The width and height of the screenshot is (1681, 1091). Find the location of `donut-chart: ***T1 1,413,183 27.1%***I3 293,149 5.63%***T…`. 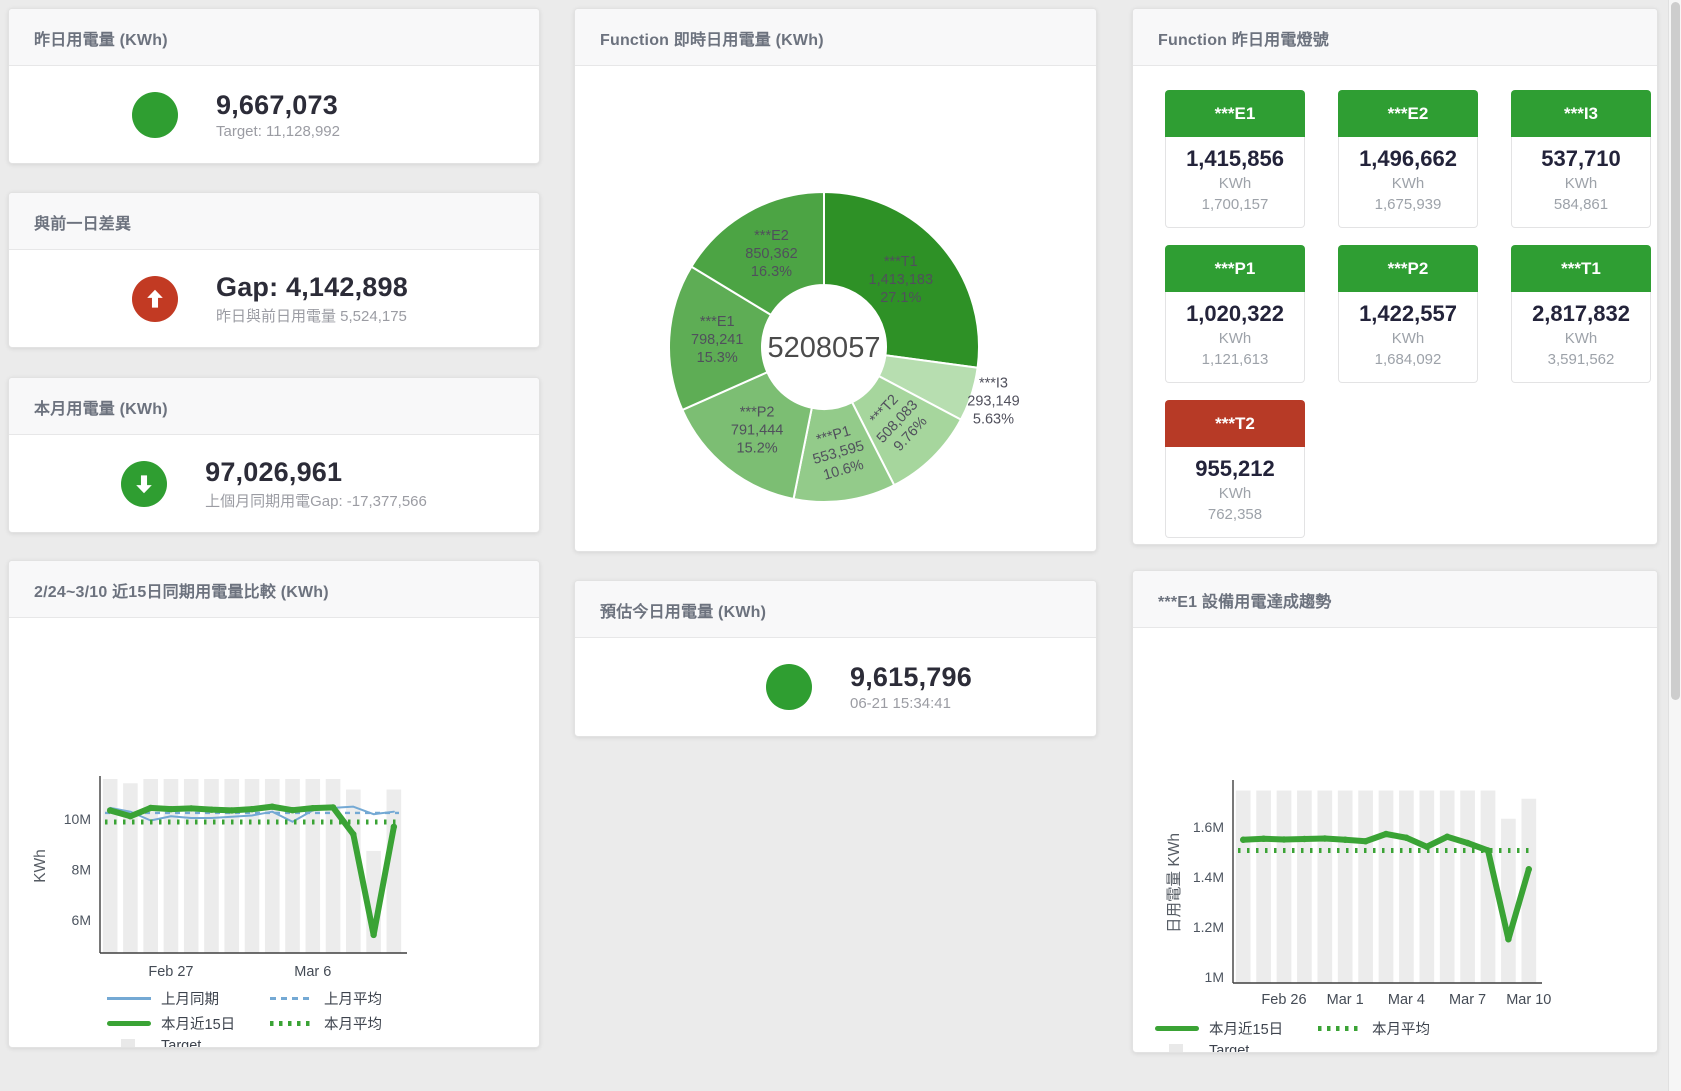

donut-chart: ***T1 1,413,183 27.1%***I3 293,149 5.63%***T… is located at coordinates (835, 309).